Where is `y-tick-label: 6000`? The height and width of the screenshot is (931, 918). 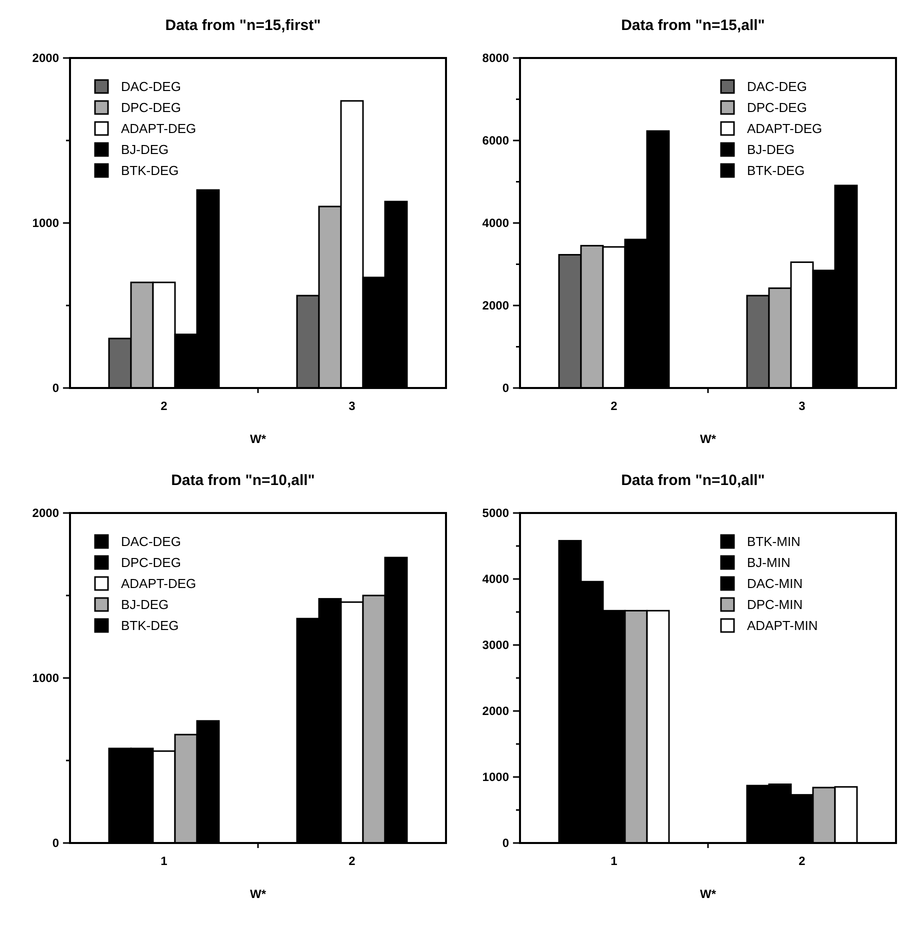 y-tick-label: 6000 is located at coordinates (496, 141).